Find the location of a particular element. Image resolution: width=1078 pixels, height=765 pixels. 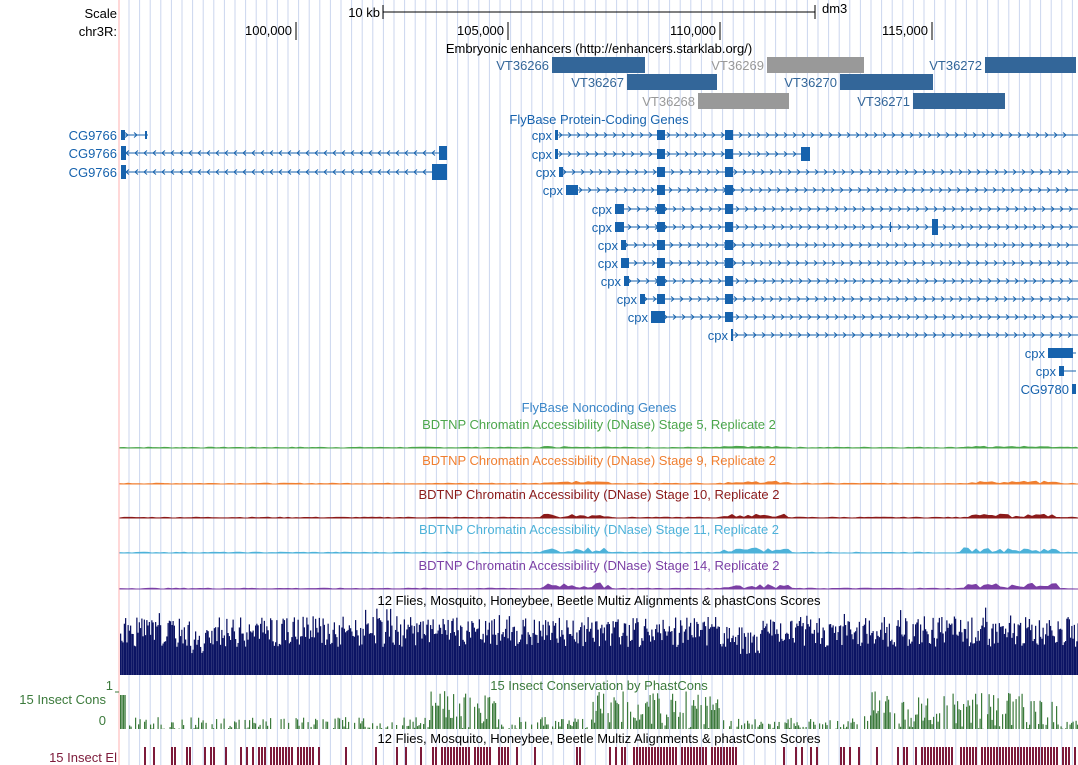

enhancer-label: VT36271 is located at coordinates (883, 101).